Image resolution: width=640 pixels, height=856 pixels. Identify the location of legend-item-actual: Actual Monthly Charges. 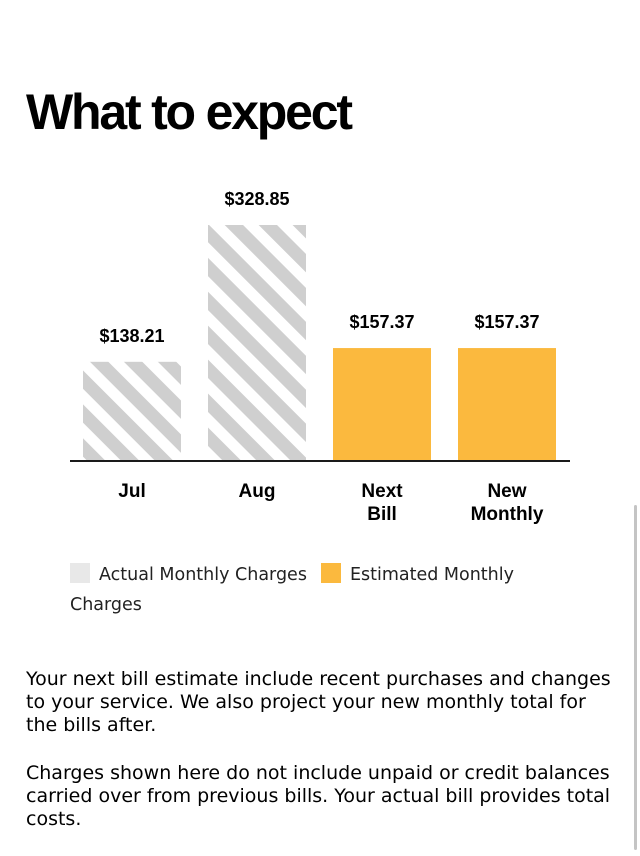
(188, 574).